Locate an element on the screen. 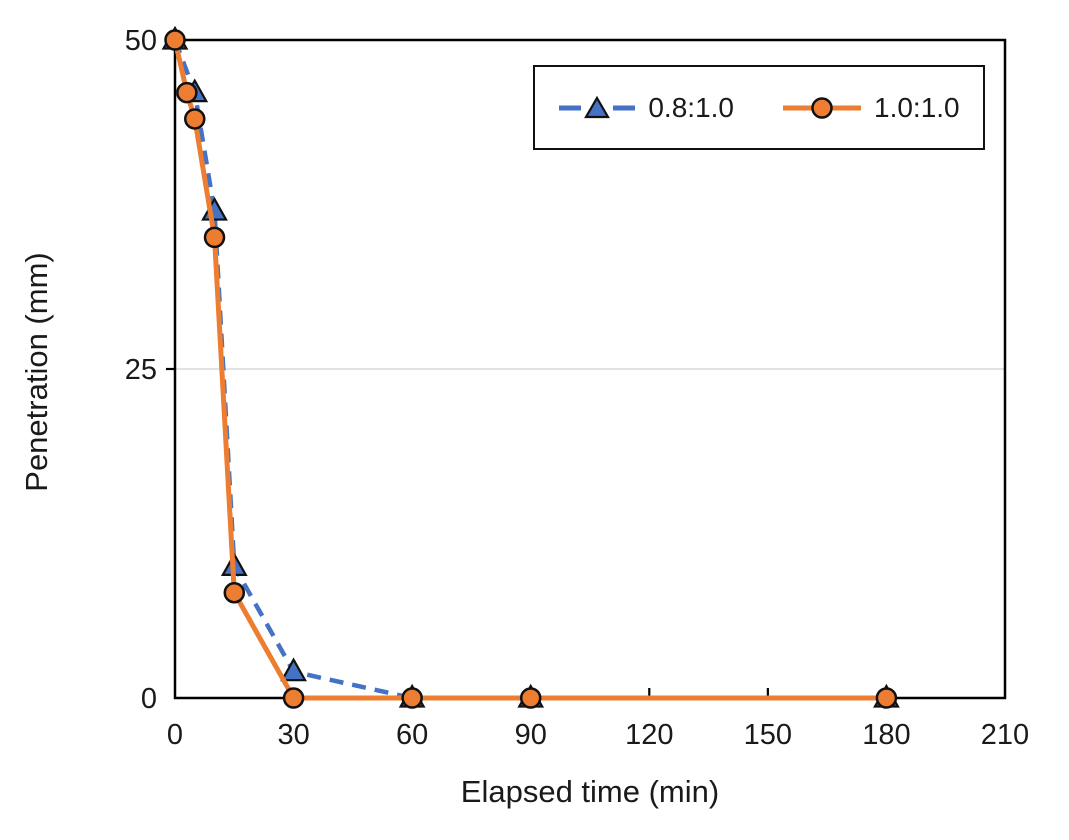 This screenshot has height=840, width=1069. legend-label-orange-series: 1.0:1.0 is located at coordinates (917, 107).